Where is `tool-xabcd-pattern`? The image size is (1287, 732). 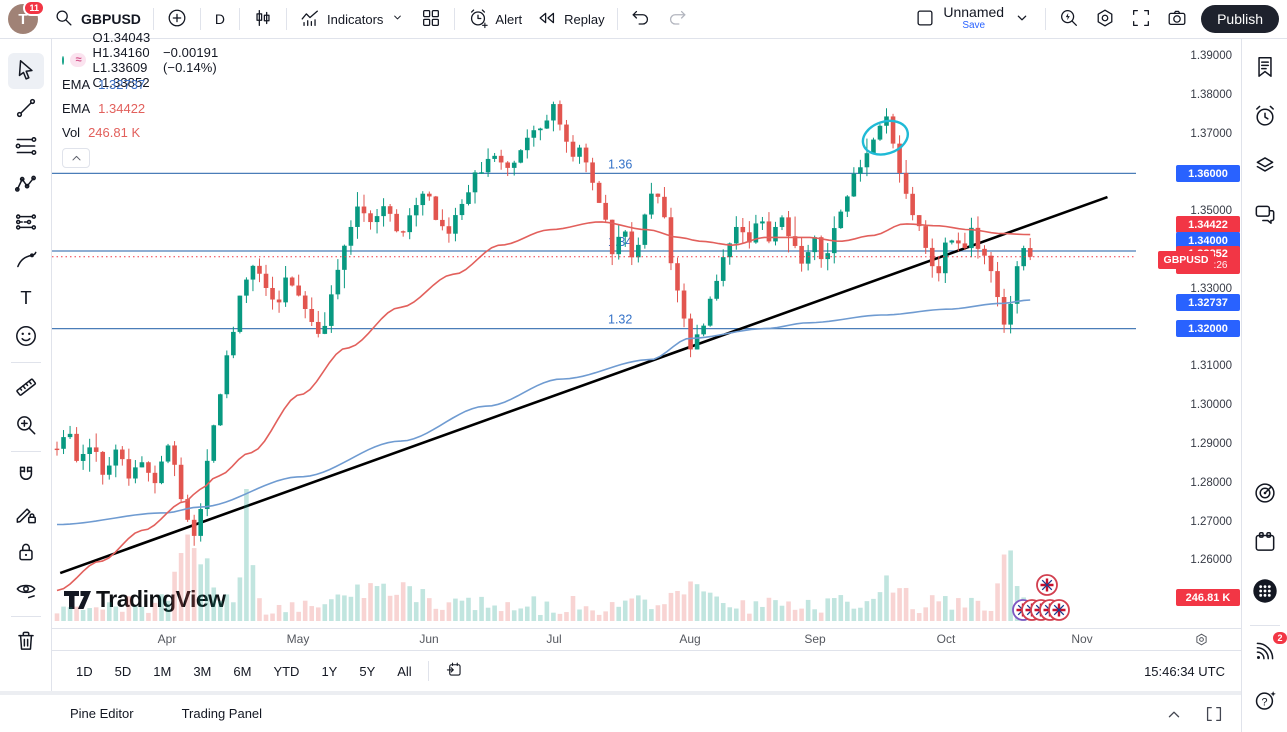 tool-xabcd-pattern is located at coordinates (26, 185).